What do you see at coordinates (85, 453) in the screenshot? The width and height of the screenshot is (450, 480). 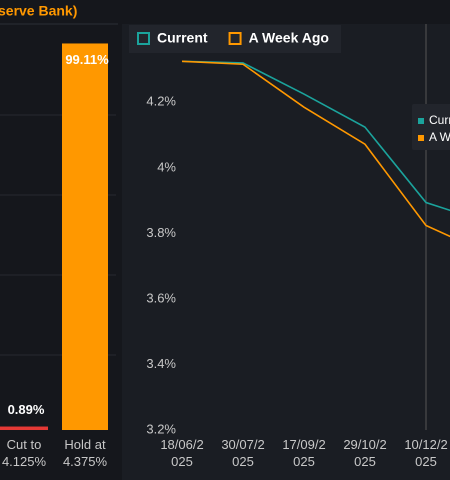 I see `x-tick-label: Hold at 4.375%` at bounding box center [85, 453].